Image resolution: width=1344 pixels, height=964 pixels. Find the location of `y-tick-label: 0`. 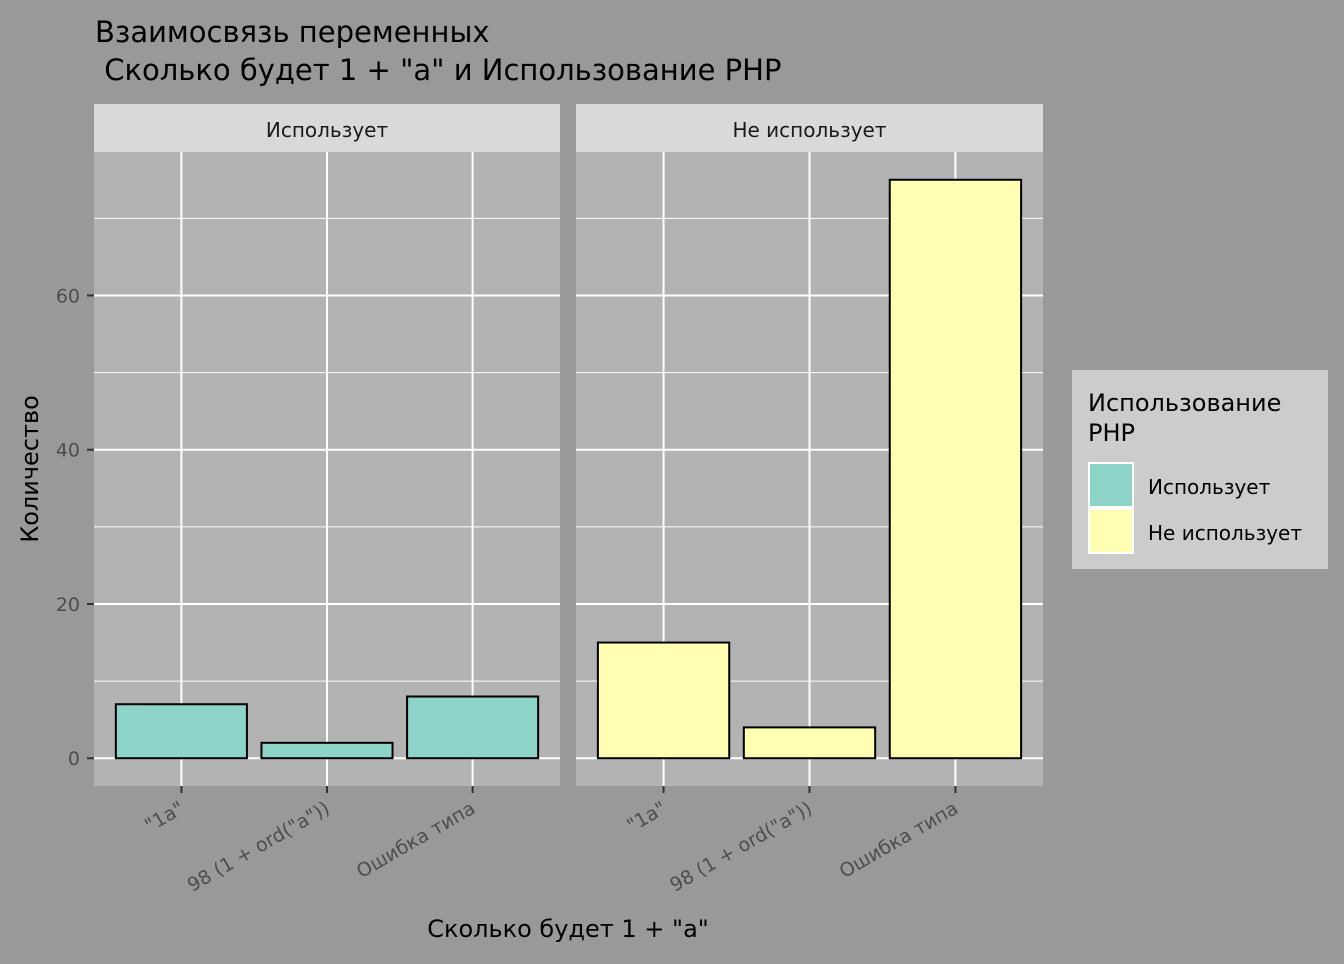

y-tick-label: 0 is located at coordinates (74, 759).